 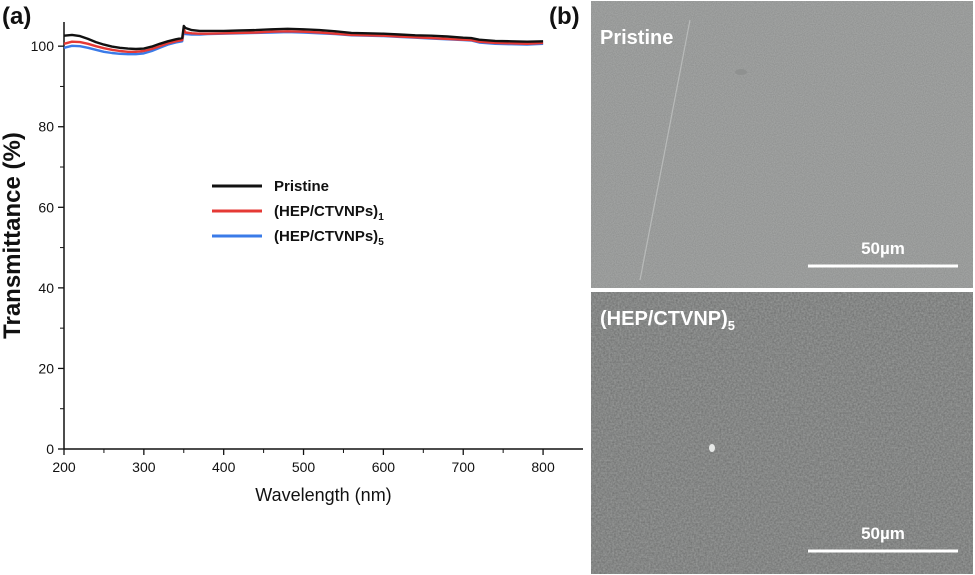 What do you see at coordinates (329, 213) in the screenshot?
I see `legend-entry: (HEP/CTVNPs)1` at bounding box center [329, 213].